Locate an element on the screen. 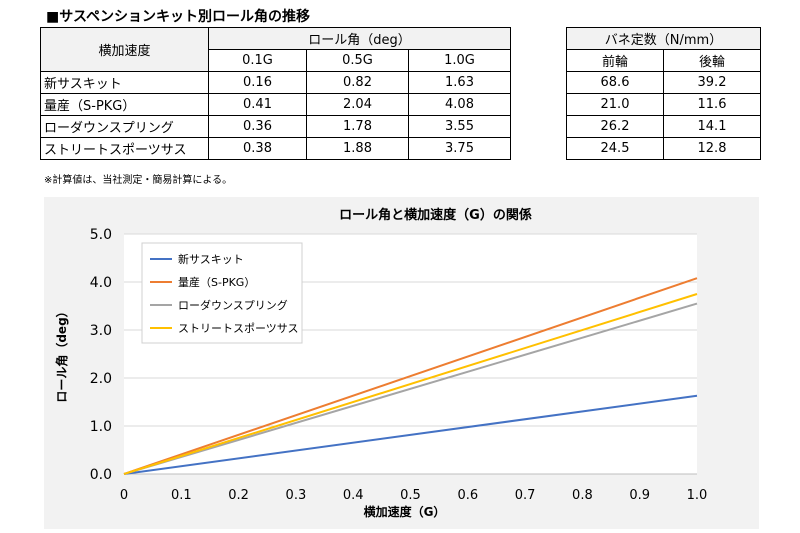 The image size is (800, 533). table-row: 新サスキット 0.16 0.82 1.63 is located at coordinates (275, 82).